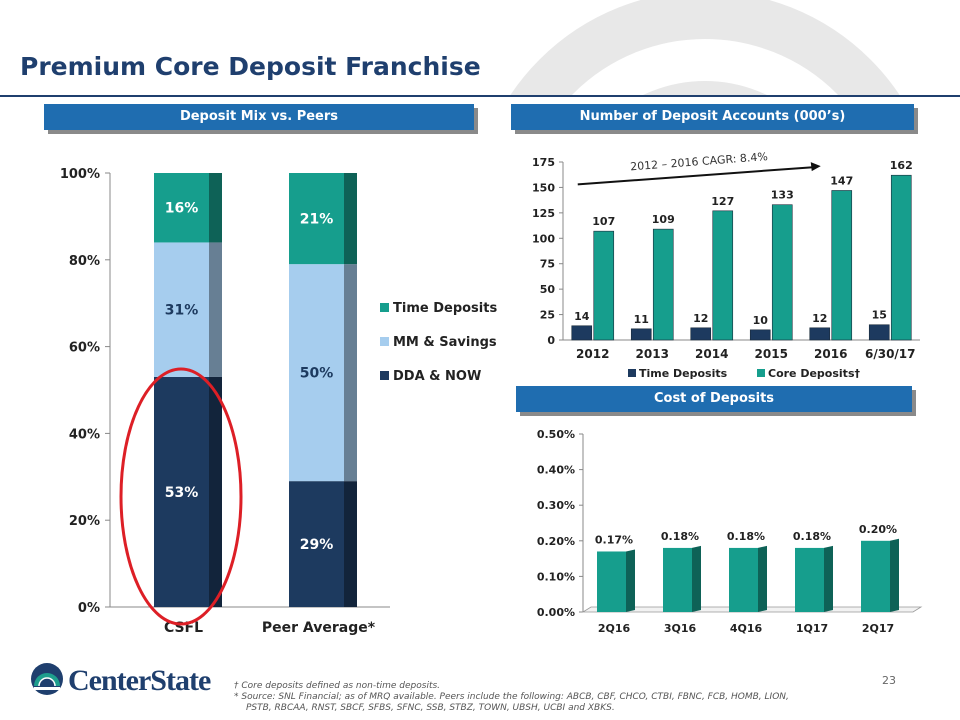 The image size is (960, 720). Describe the element at coordinates (830, 354) in the screenshot. I see `x-tick-label: 2016` at that location.